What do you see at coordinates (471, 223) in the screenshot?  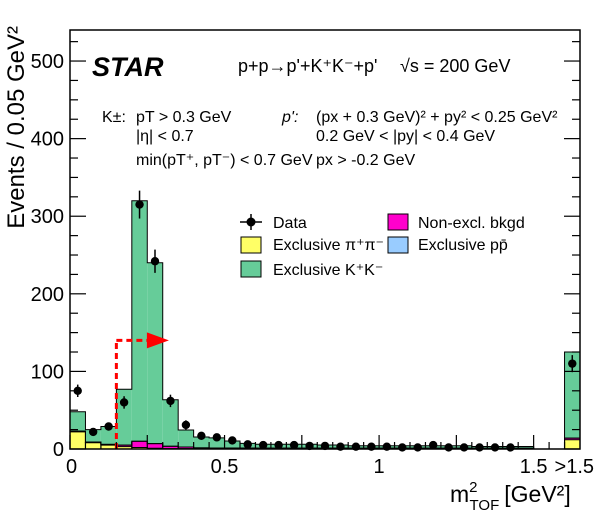 I see `legend-nonexcl-label: Non-excl. bkgd` at bounding box center [471, 223].